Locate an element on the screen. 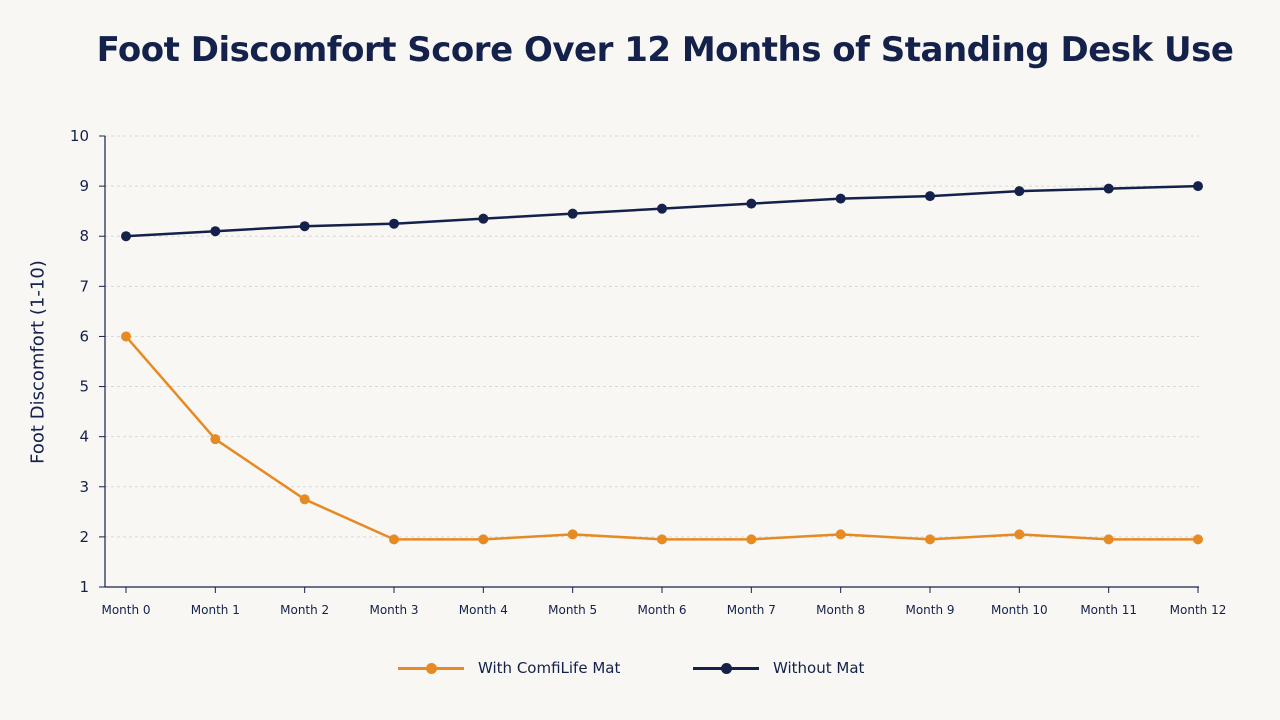  x-tick-label: Month 4 is located at coordinates (483, 610).